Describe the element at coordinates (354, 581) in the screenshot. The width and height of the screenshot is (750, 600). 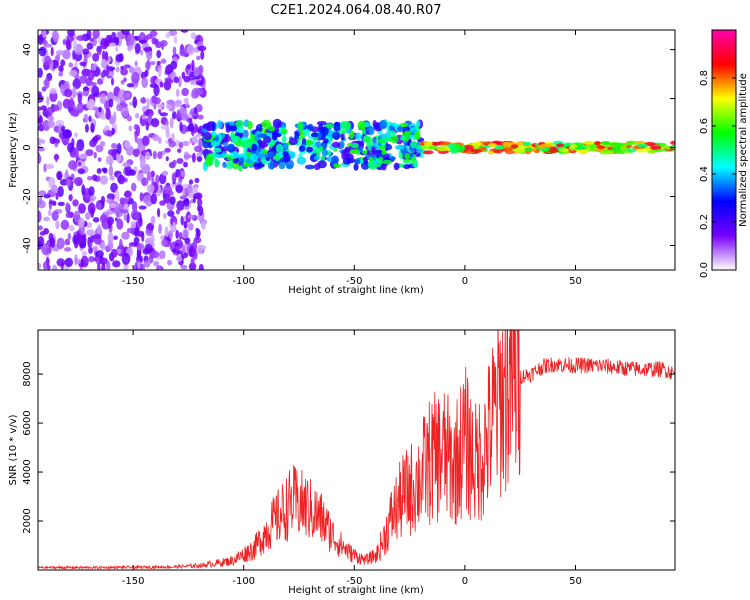
I see `x-tick-label: -50` at that location.